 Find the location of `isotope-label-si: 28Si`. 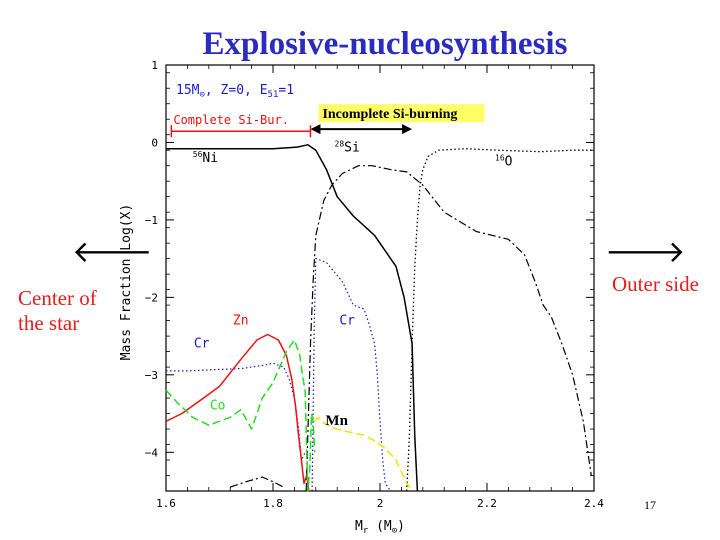

isotope-label-si: 28Si is located at coordinates (347, 148).